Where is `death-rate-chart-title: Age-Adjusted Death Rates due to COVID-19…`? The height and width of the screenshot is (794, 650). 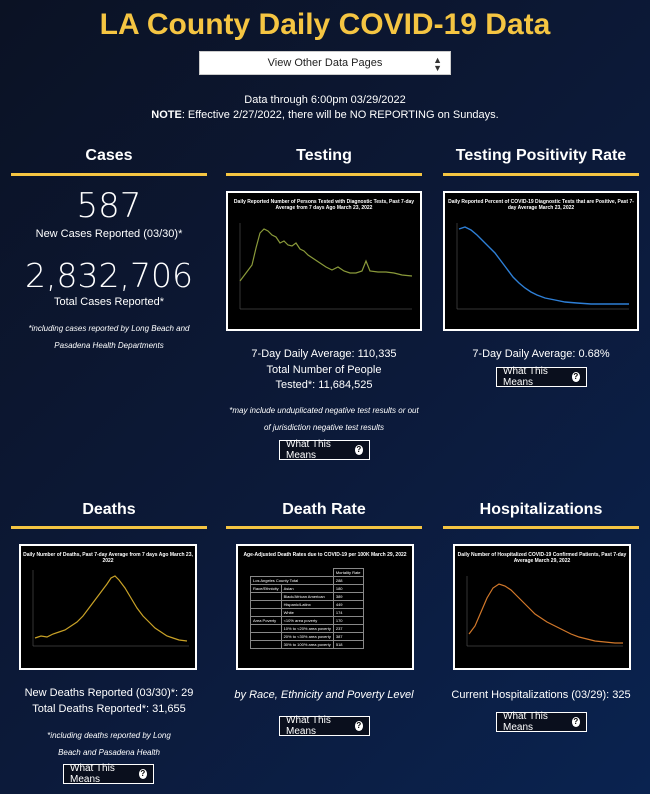 death-rate-chart-title: Age-Adjusted Death Rates due to COVID-19… is located at coordinates (325, 555).